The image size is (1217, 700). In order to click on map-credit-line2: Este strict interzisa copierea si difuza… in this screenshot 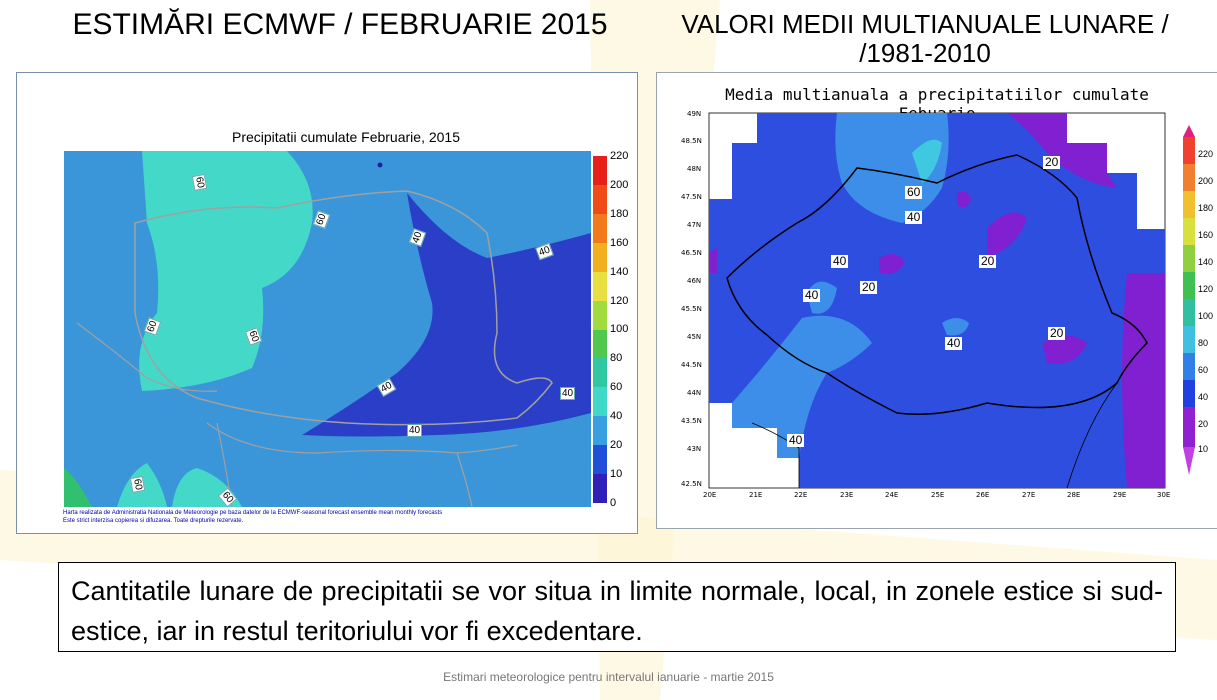, I will do `click(153, 521)`.